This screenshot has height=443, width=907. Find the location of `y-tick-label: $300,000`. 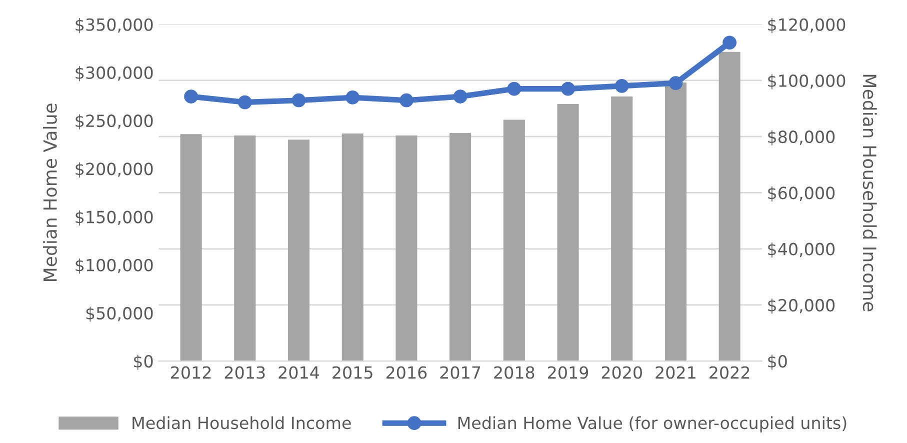

y-tick-label: $300,000 is located at coordinates (114, 74).